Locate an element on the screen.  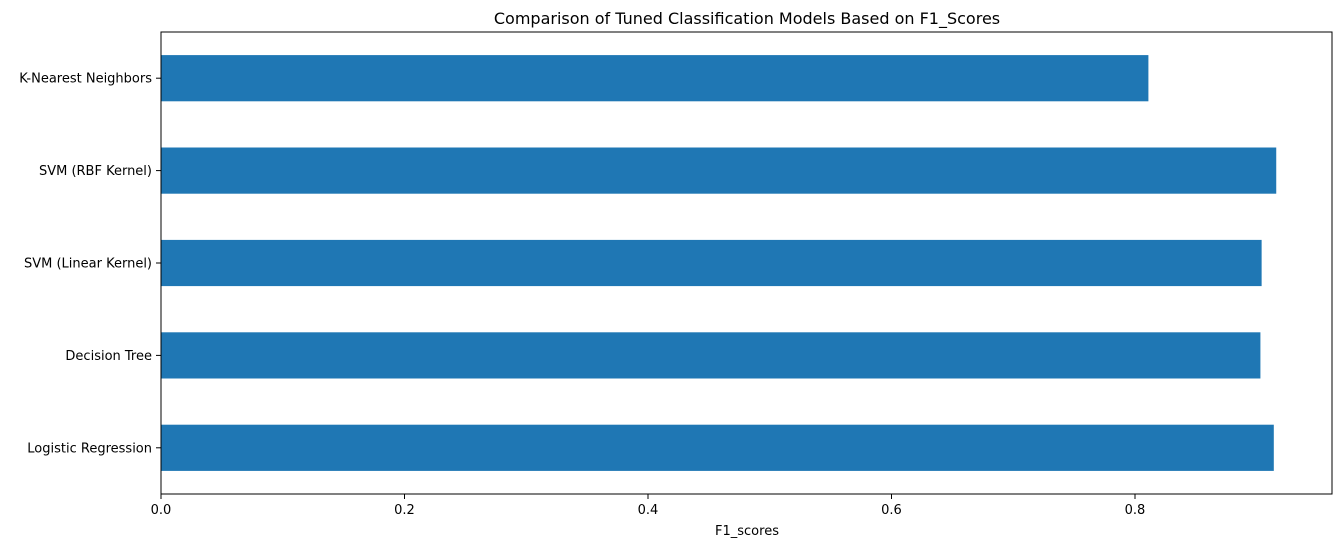
bar-svm-linear-kernel is located at coordinates (711, 263).